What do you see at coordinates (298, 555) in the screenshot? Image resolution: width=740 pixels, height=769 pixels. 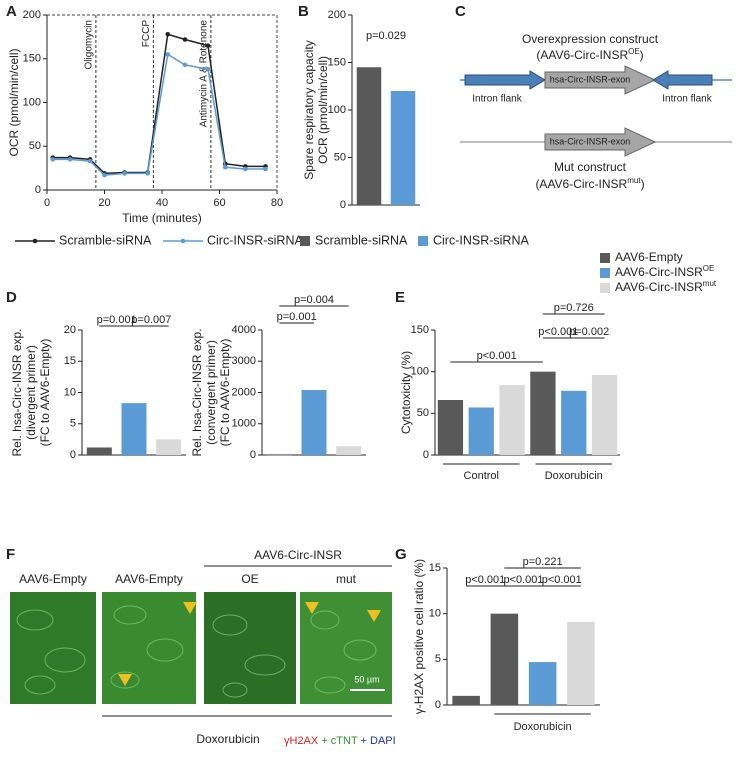 I see `group-label: AAV6-Circ-INSR` at bounding box center [298, 555].